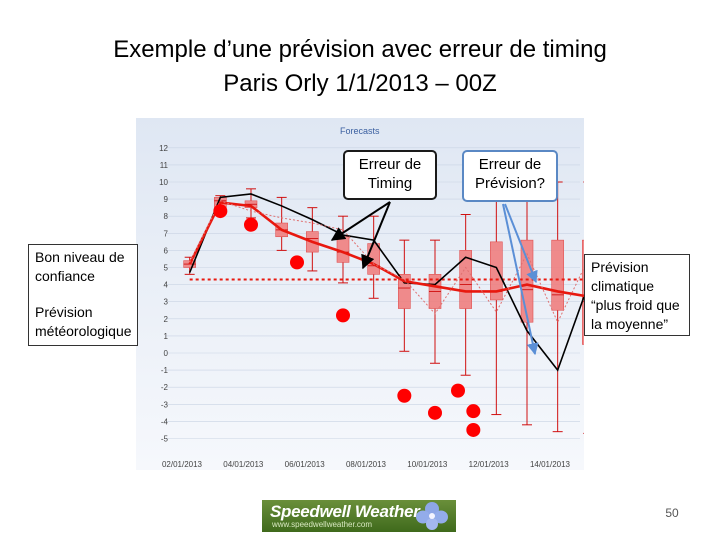  I want to click on y-tick-label: -5, so click(165, 439).